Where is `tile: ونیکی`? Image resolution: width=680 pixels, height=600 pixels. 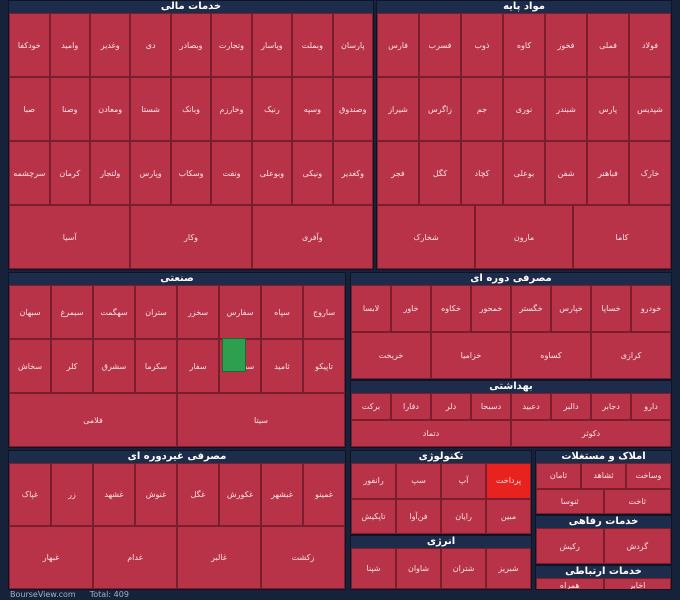
tile: ونیکی is located at coordinates (312, 173).